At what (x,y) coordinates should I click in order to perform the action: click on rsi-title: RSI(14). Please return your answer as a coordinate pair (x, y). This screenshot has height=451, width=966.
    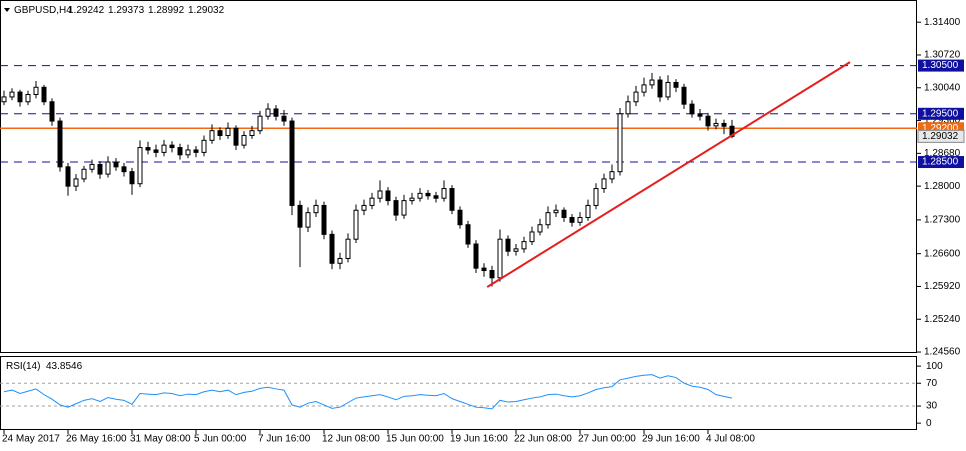
    Looking at the image, I should click on (23, 366).